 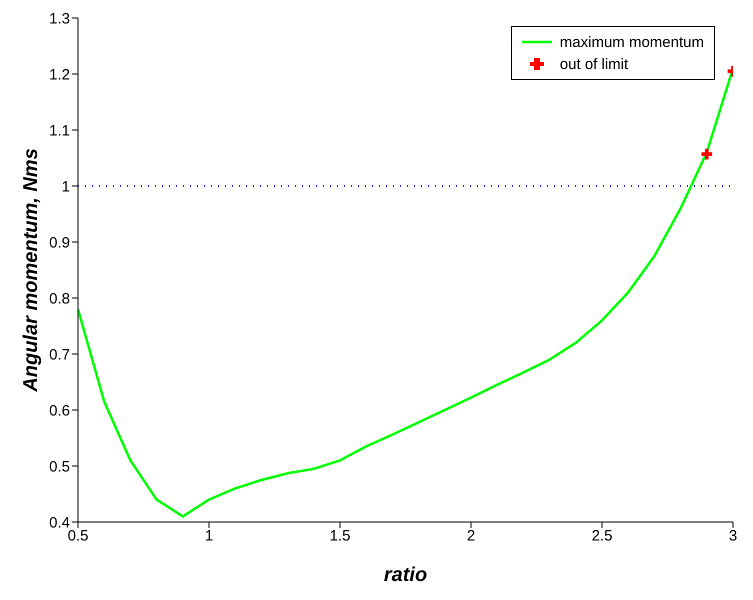 I want to click on x-tick-label: 0.5, so click(x=78, y=536).